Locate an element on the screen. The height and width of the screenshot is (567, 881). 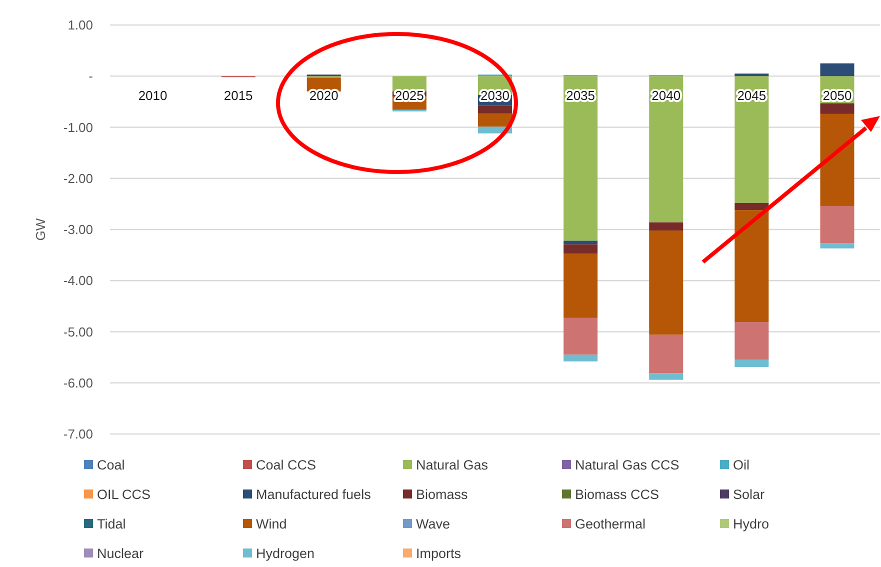
legend-label: Geothermal is located at coordinates (610, 524).